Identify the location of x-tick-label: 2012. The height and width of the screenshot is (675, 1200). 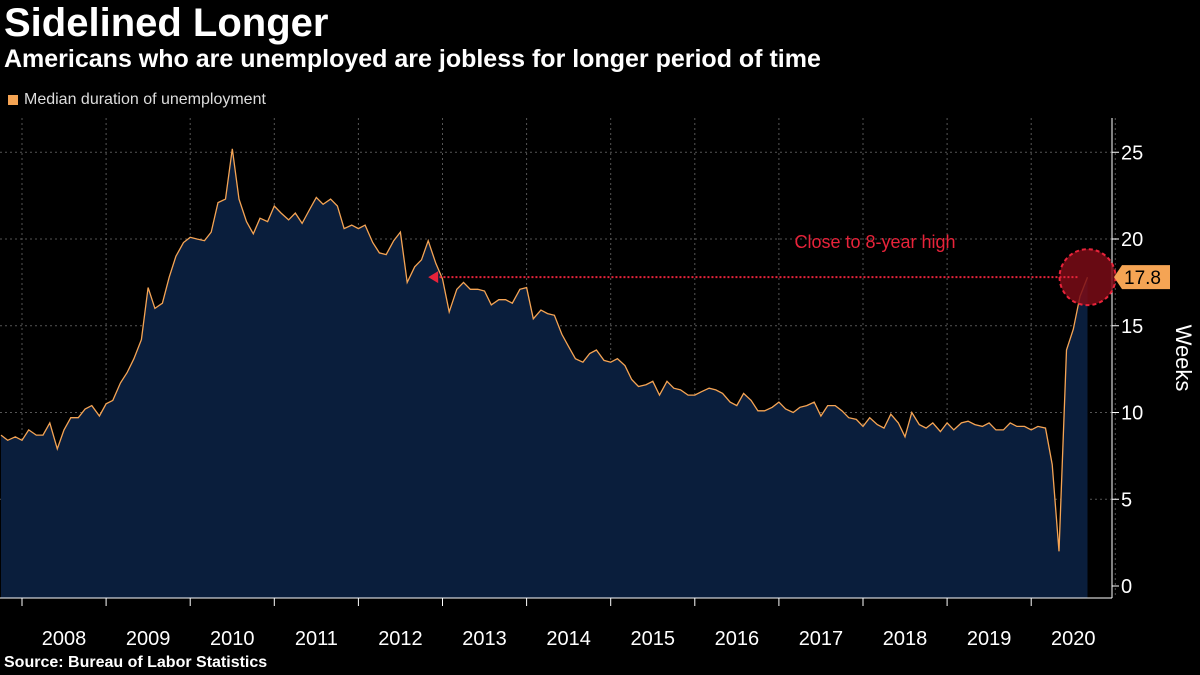
(400, 639).